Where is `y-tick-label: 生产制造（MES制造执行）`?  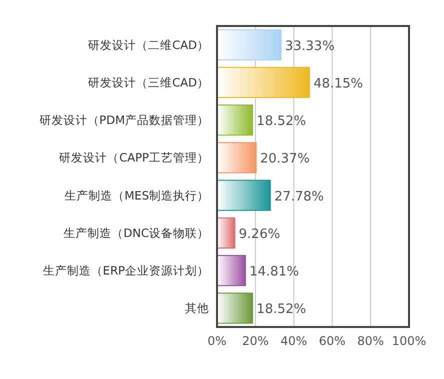
y-tick-label: 生产制造（MES制造执行） is located at coordinates (136, 195).